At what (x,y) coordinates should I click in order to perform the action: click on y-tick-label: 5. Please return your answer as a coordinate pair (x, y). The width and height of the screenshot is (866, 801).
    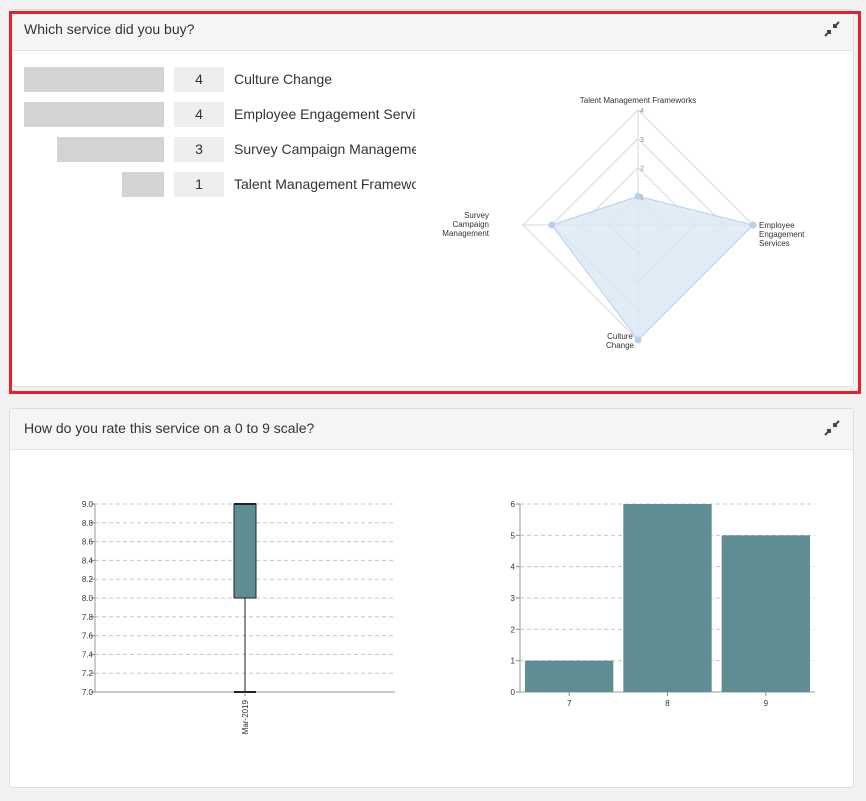
    Looking at the image, I should click on (513, 535).